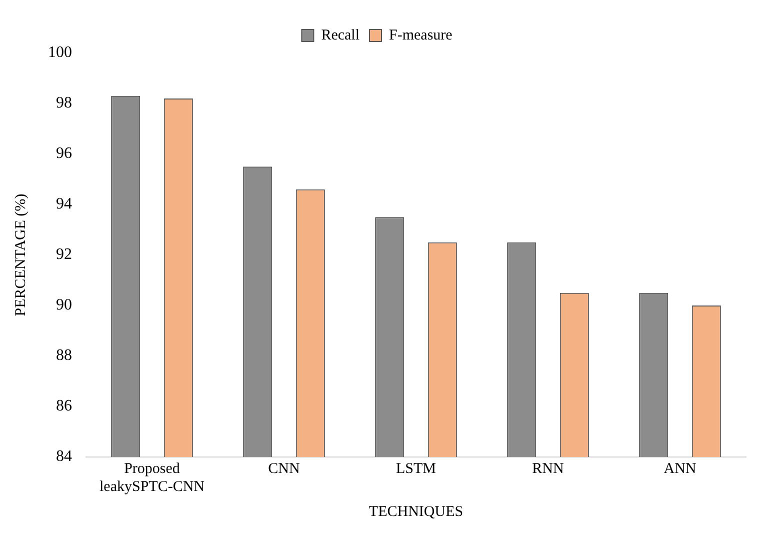 This screenshot has width=766, height=533. I want to click on x-tick-label: Proposed leakySPTC-CNN, so click(152, 477).